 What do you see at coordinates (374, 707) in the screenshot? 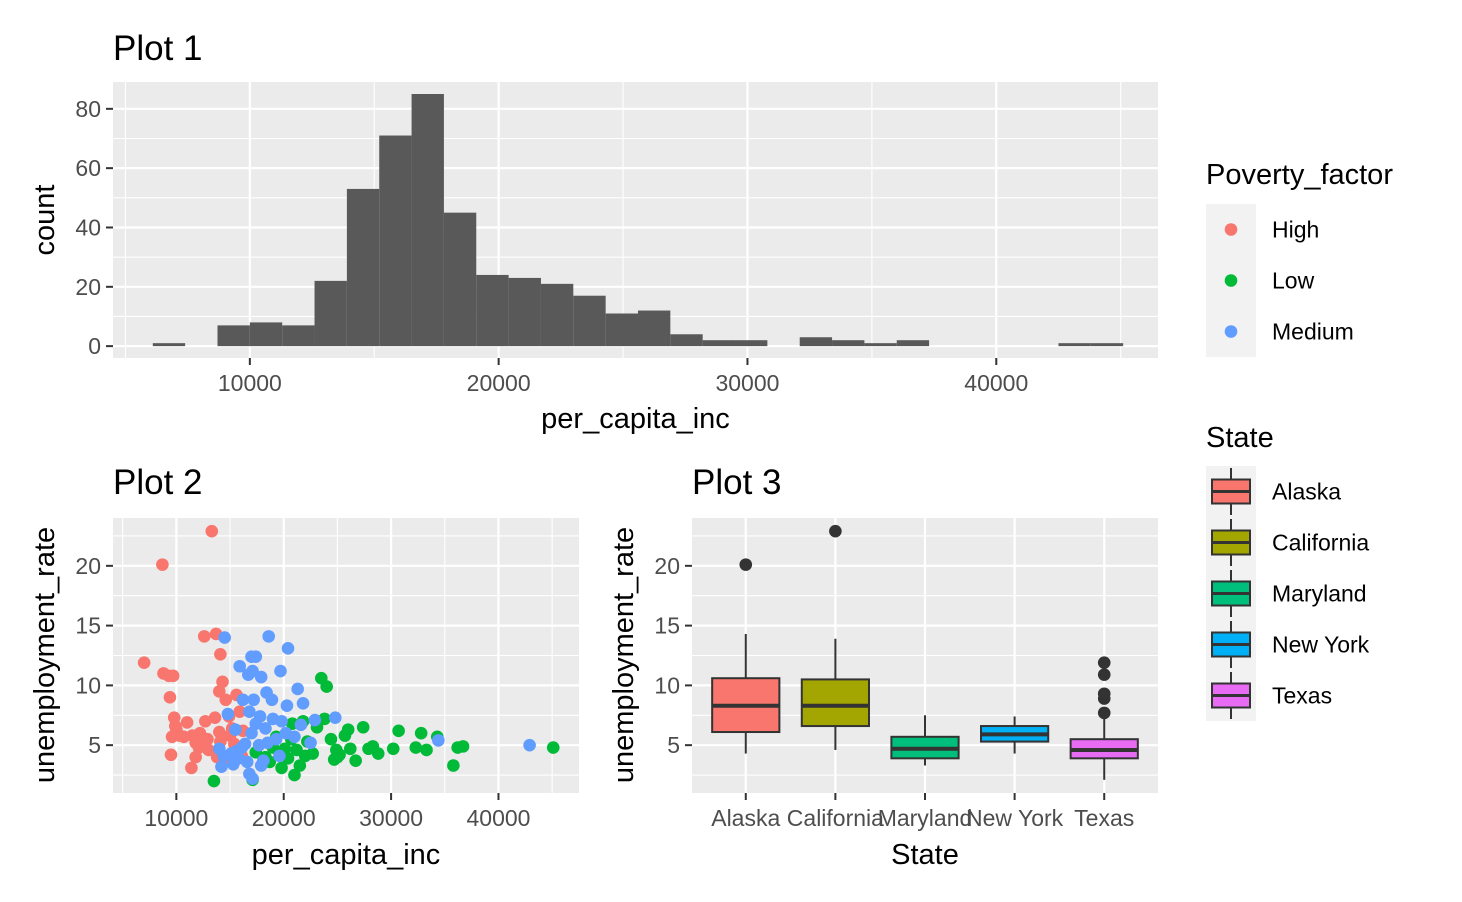
I see `scatter-series-medium` at bounding box center [374, 707].